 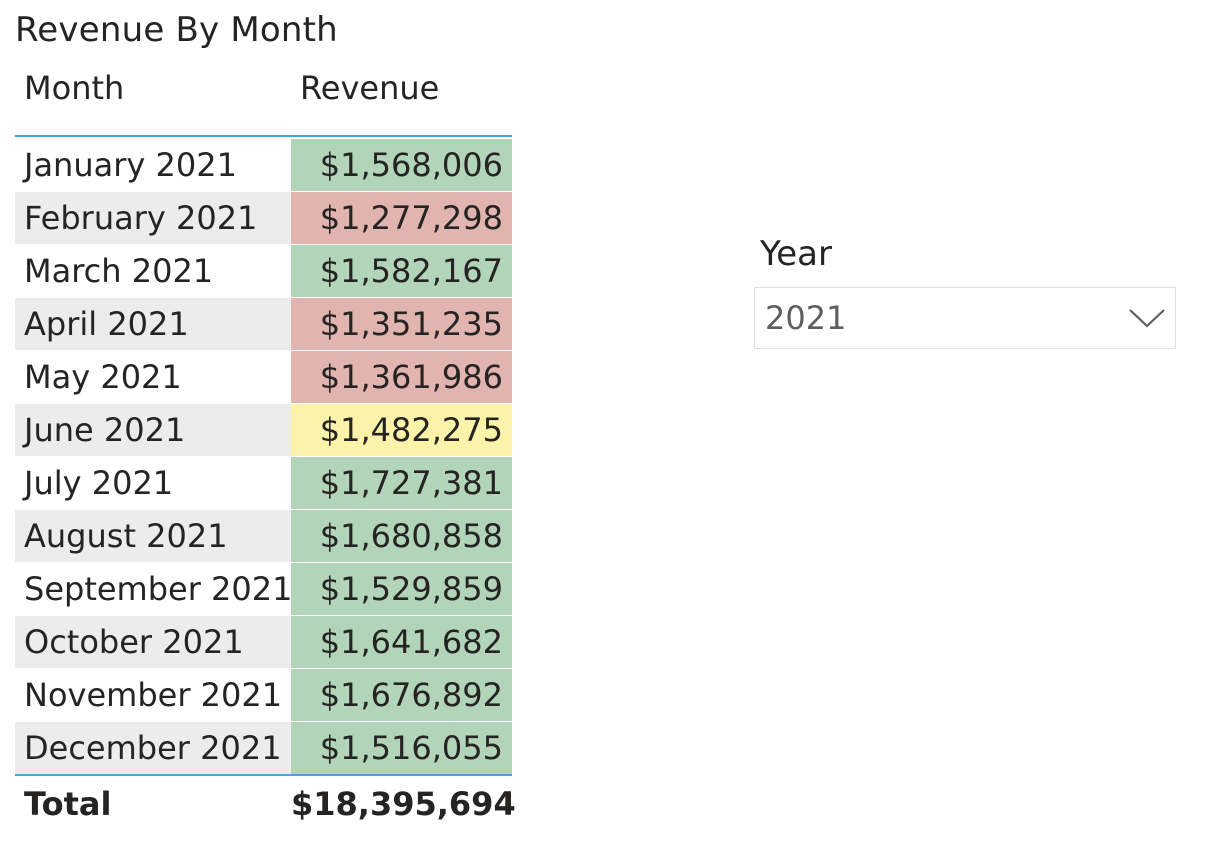 What do you see at coordinates (401, 430) in the screenshot?
I see `cell-revenue: $1,482,275` at bounding box center [401, 430].